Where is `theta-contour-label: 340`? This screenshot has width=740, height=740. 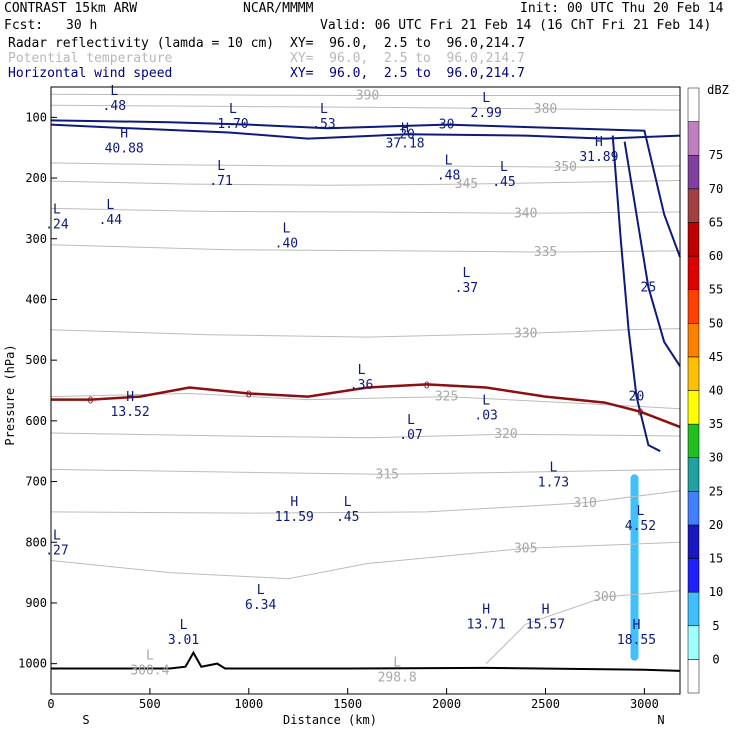
theta-contour-label: 340 is located at coordinates (525, 213).